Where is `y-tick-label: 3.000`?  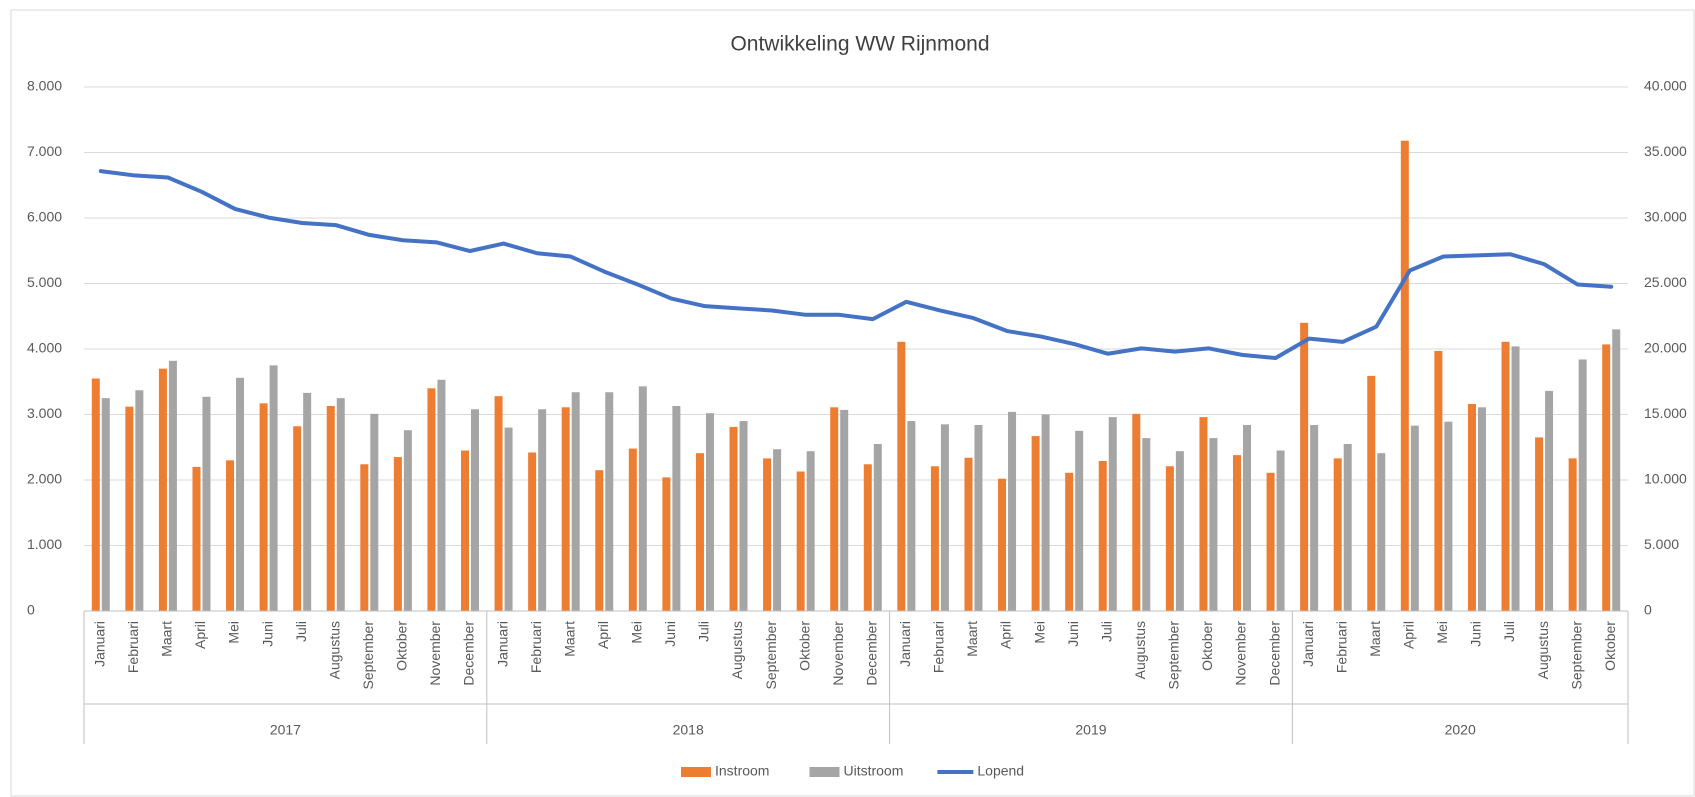 y-tick-label: 3.000 is located at coordinates (44, 413).